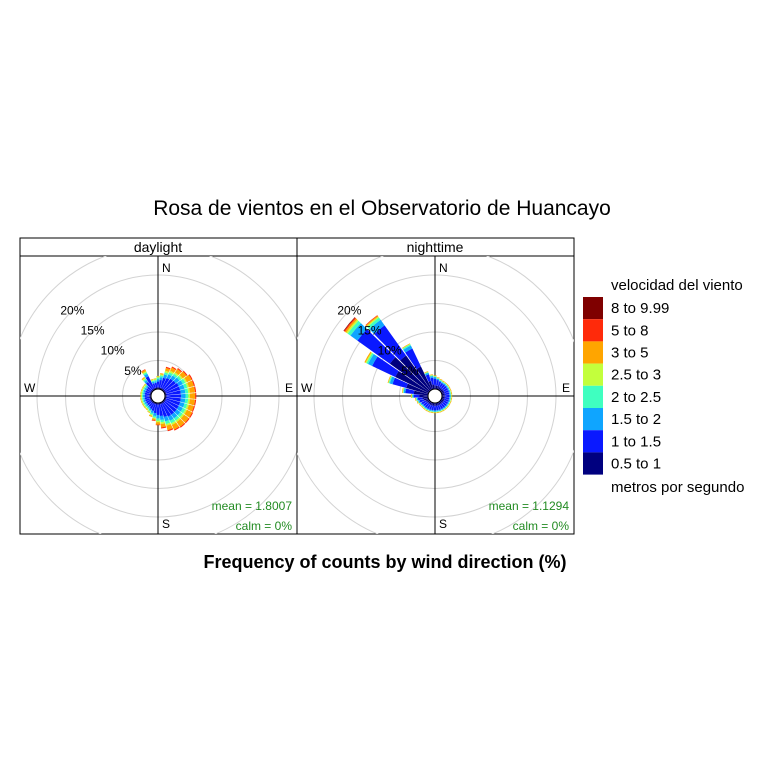  What do you see at coordinates (636, 375) in the screenshot?
I see `legend-label-4: 2.5 to 3` at bounding box center [636, 375].